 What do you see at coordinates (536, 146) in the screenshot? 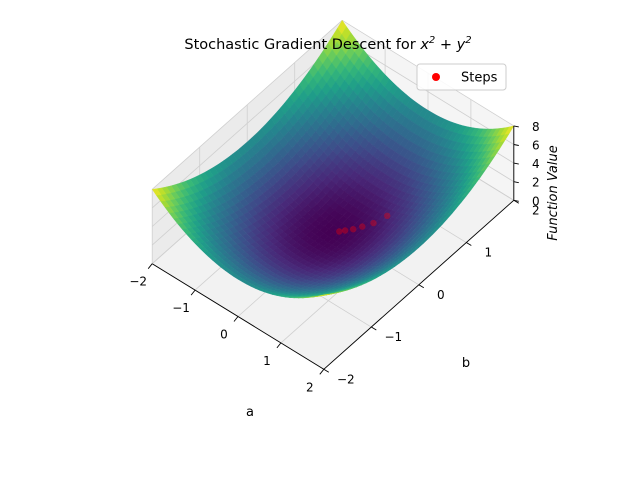
I see `z-tick-label: 6` at bounding box center [536, 146].